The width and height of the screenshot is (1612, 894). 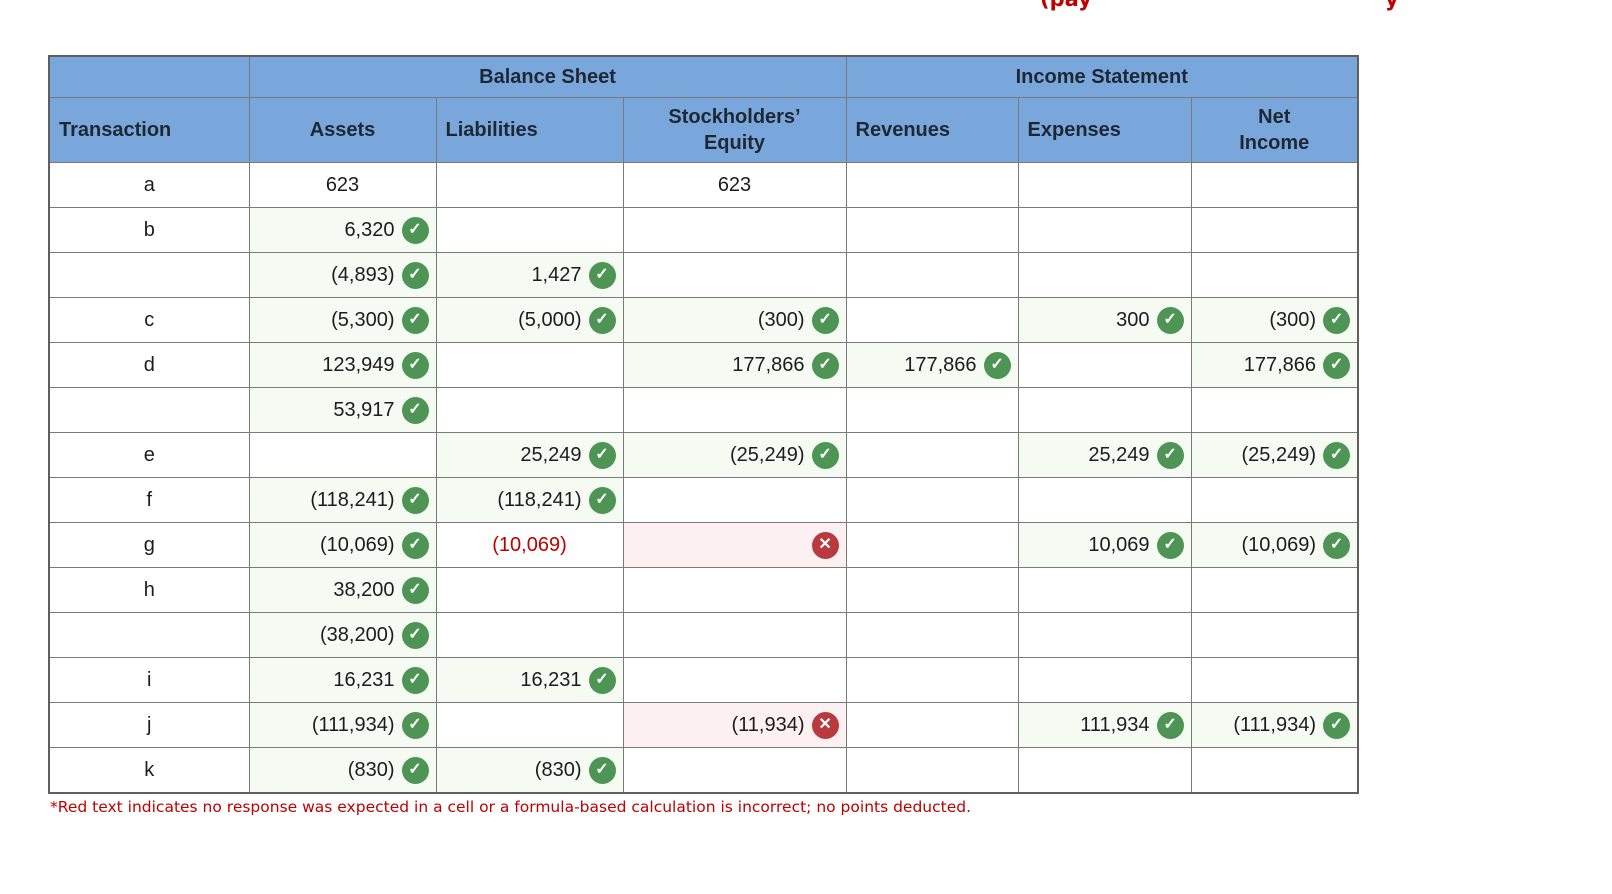 What do you see at coordinates (734, 184) in the screenshot?
I see `cell-value: 623` at bounding box center [734, 184].